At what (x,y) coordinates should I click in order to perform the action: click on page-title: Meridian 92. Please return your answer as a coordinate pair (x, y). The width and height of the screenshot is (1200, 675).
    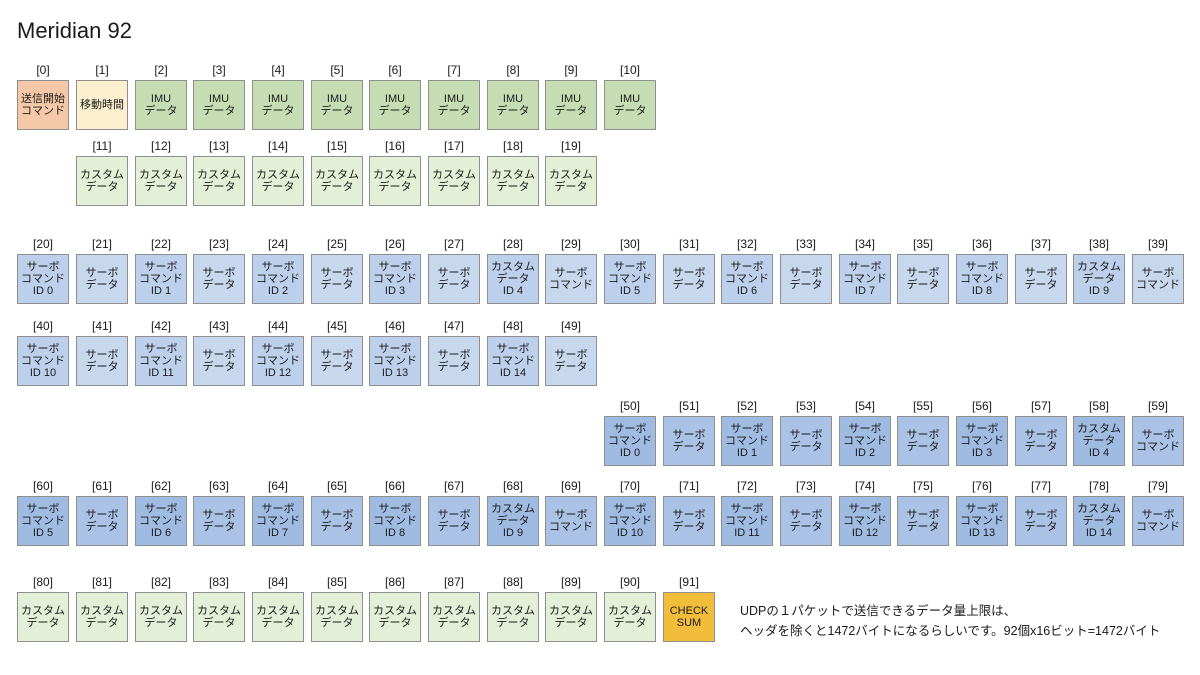
    Looking at the image, I should click on (74, 30).